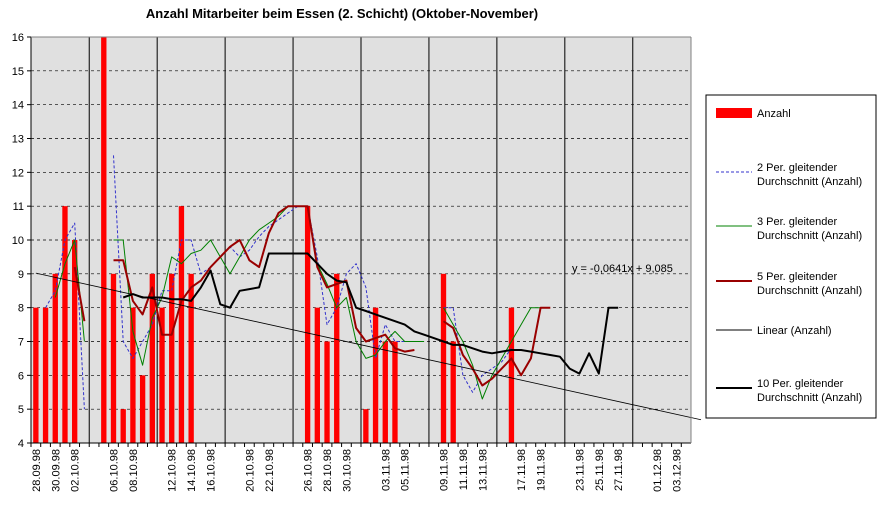  Describe the element at coordinates (134, 470) in the screenshot. I see `x-tick-label: 08.10.98` at that location.